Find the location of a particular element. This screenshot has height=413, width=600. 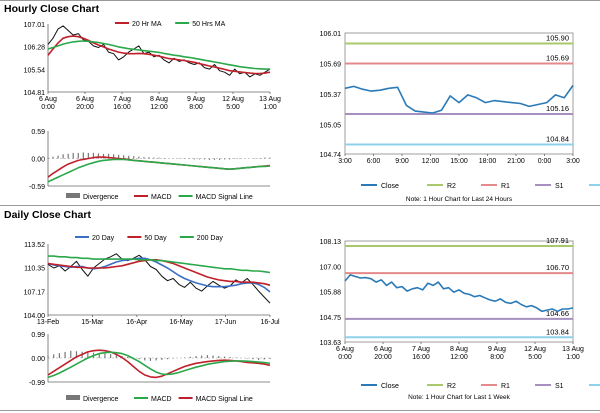

hourly-price-y-tick-label: 104.81 is located at coordinates (35, 93).